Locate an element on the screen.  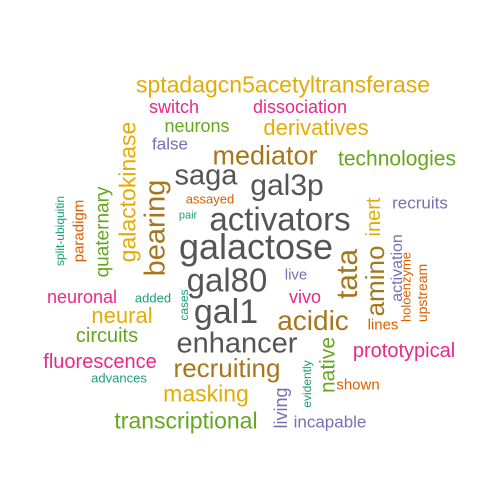
word-false: false is located at coordinates (170, 144).